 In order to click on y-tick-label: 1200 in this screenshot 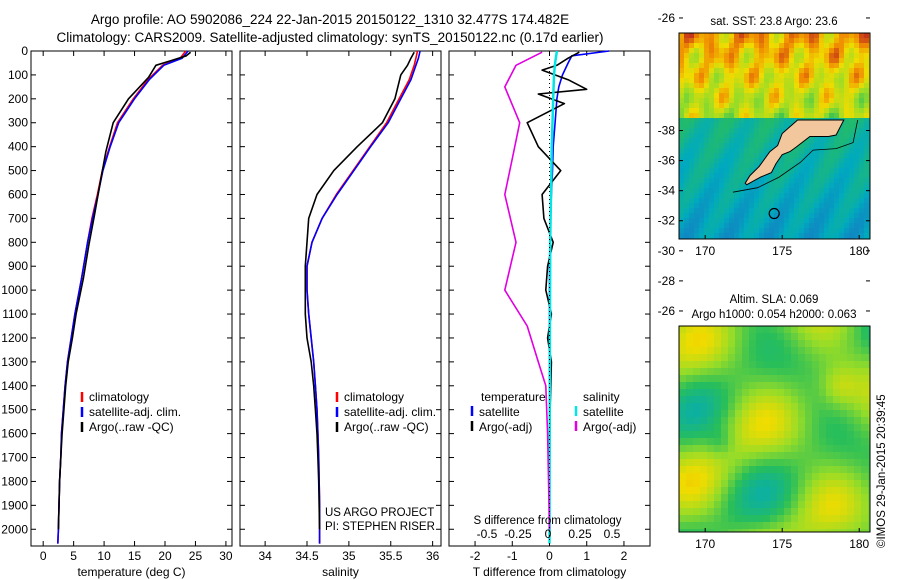, I will do `click(14, 338)`.